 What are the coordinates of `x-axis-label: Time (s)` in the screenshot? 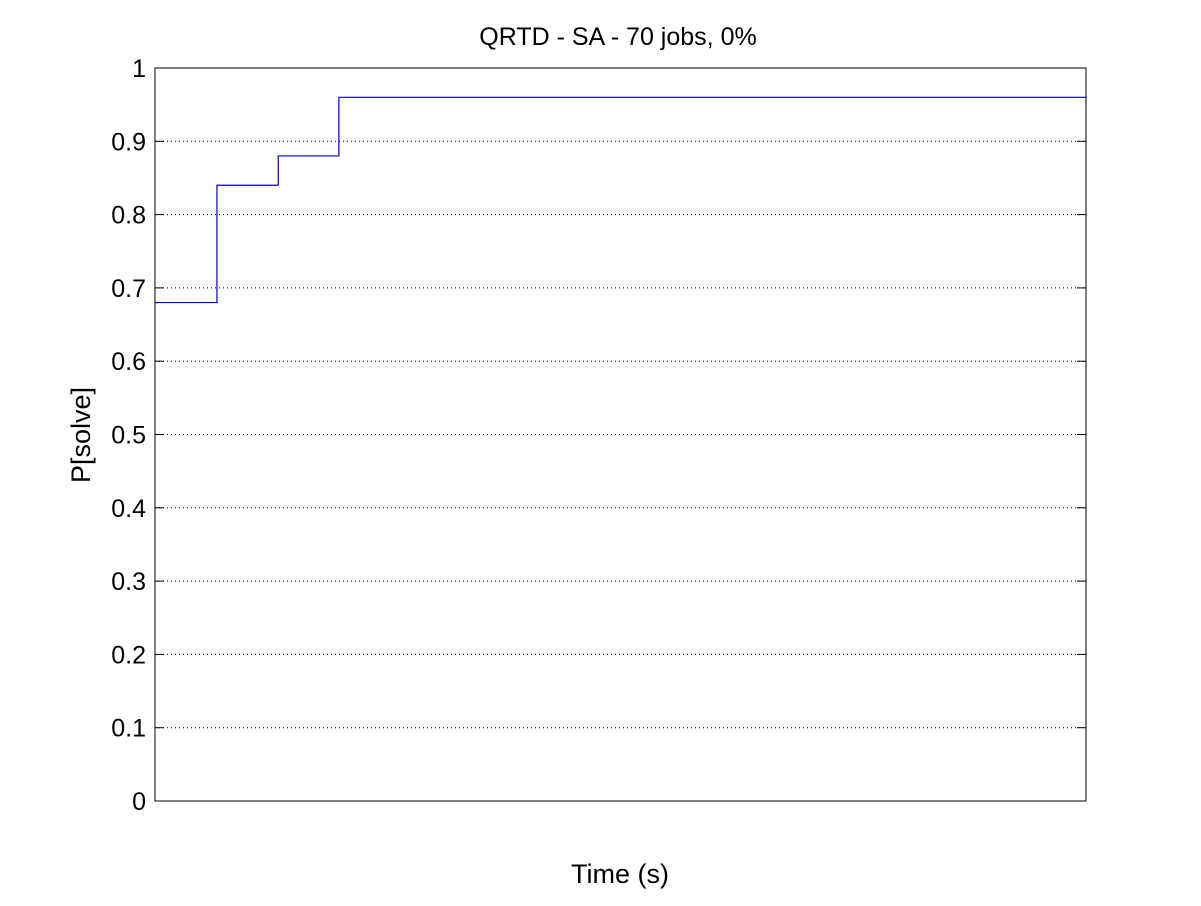 It's located at (620, 874).